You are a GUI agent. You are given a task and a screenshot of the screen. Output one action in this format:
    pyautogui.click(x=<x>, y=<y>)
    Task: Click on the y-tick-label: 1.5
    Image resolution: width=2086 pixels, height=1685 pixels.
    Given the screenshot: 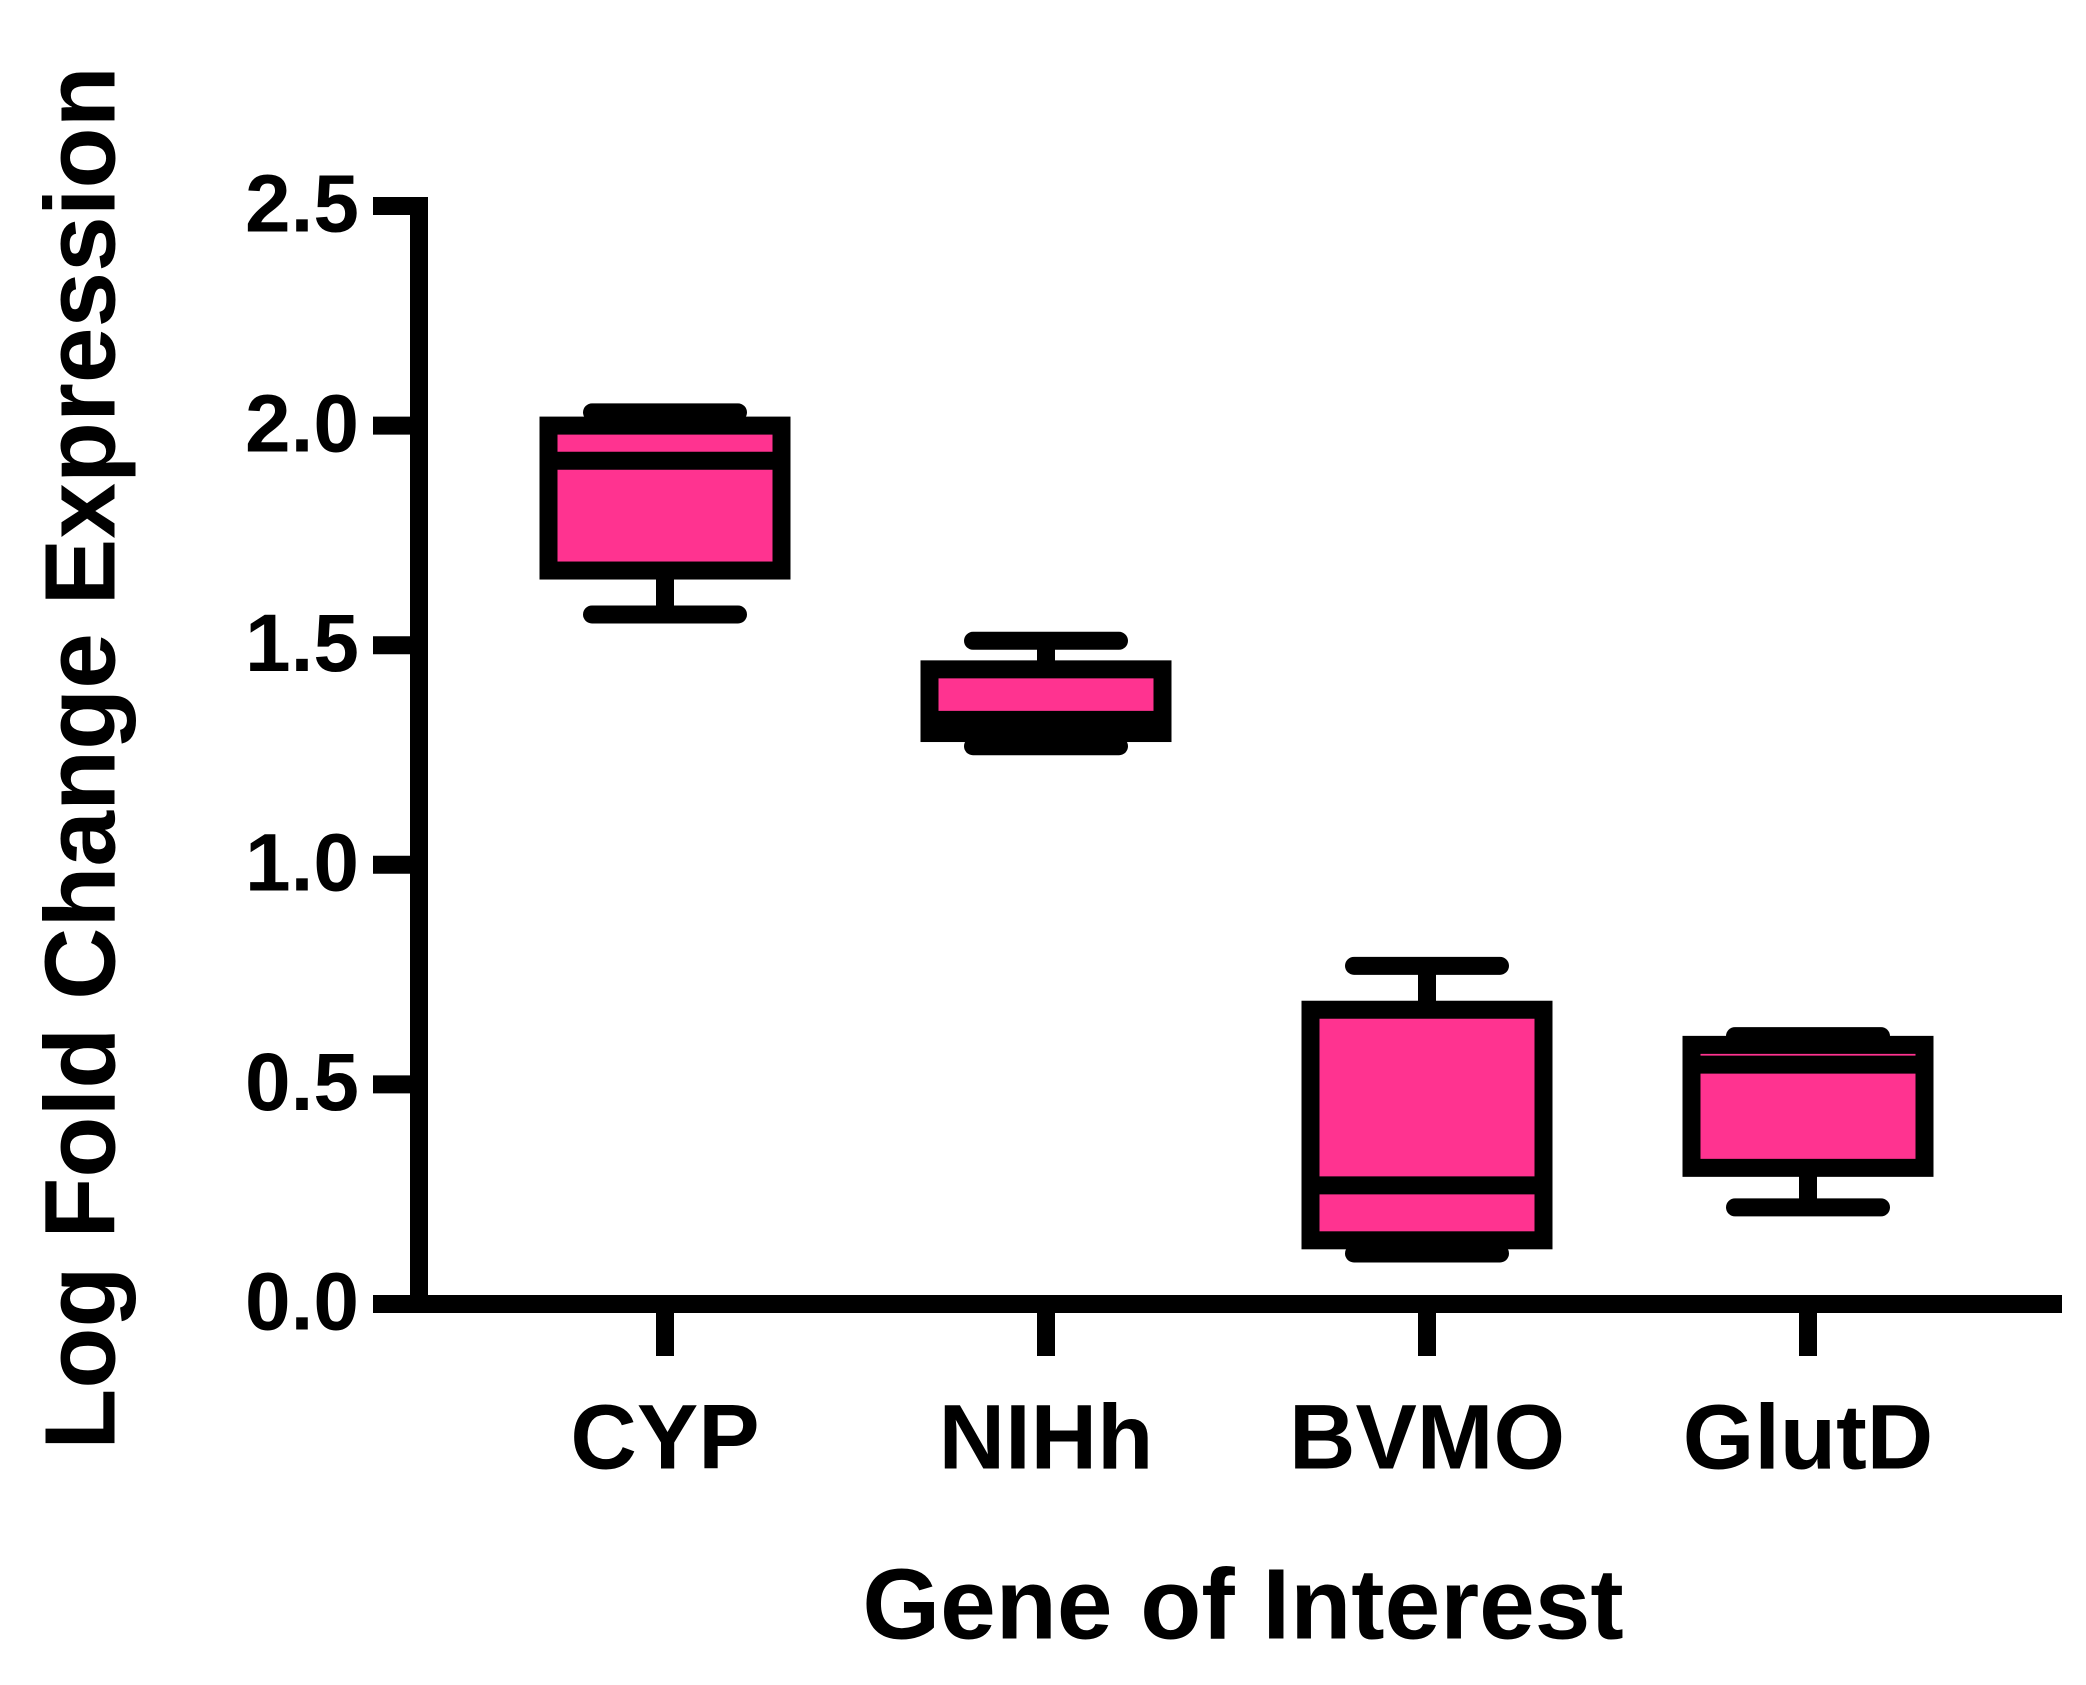 What is the action you would take?
    pyautogui.click(x=302, y=643)
    